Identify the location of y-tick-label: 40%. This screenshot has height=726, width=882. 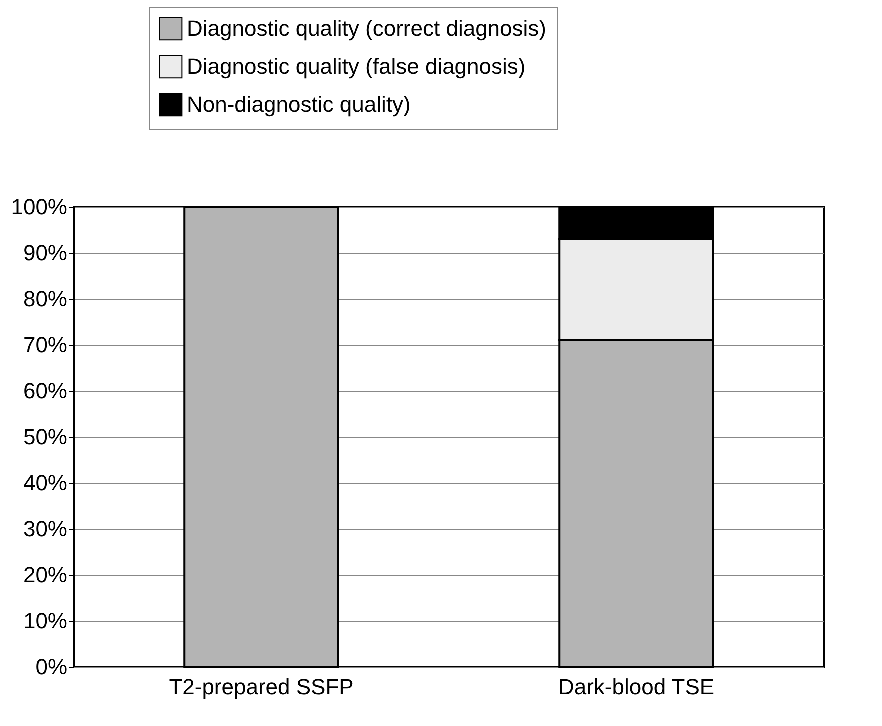
(45, 483).